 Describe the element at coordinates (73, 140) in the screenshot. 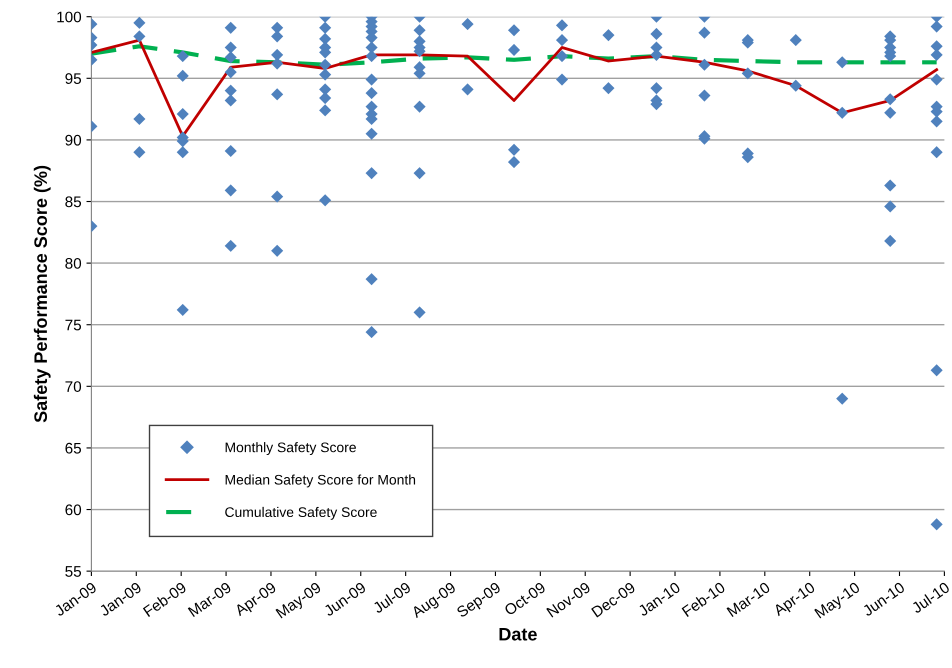

I see `y-tick-label: 90` at that location.